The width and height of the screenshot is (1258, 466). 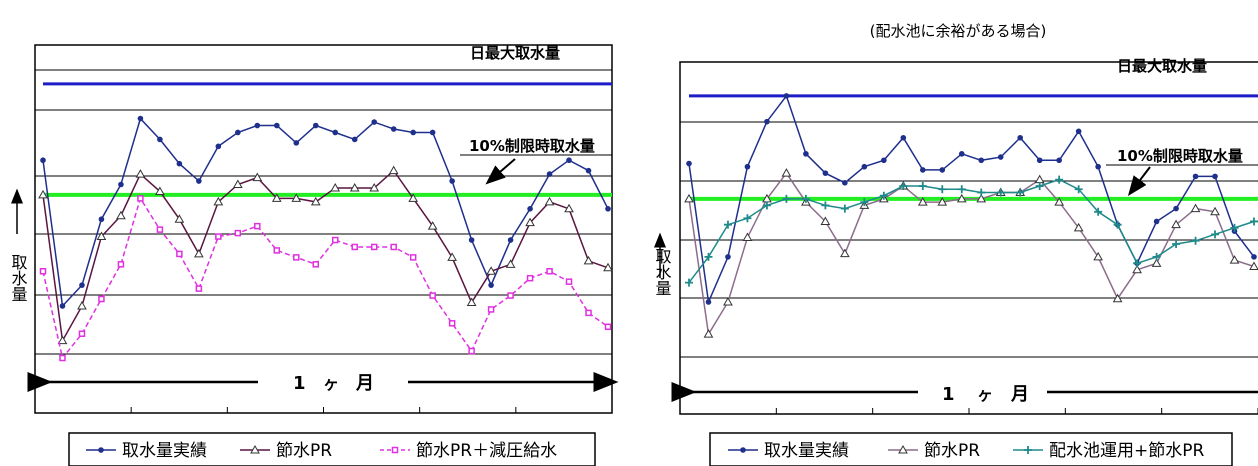 I want to click on span-label-1-right: 1, so click(x=948, y=394).